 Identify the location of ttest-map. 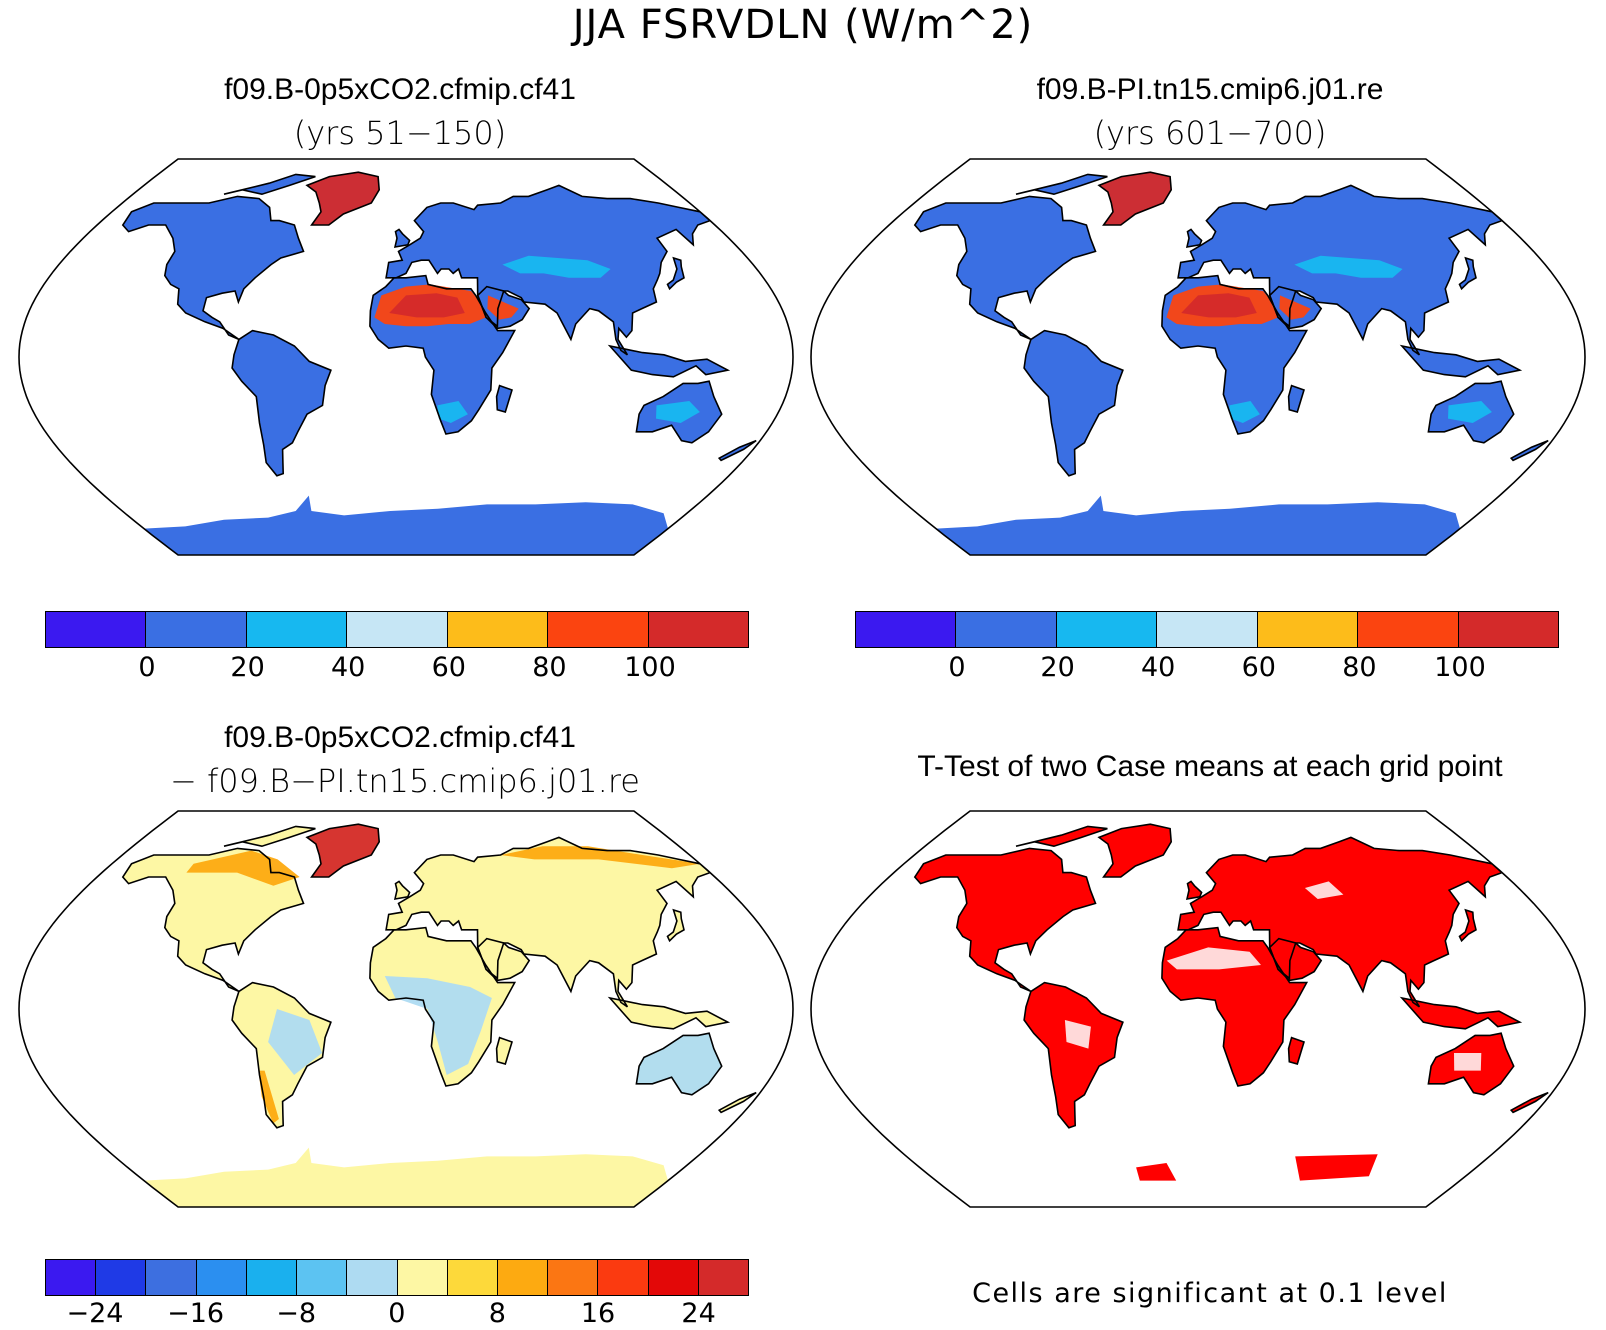
(1198, 1009).